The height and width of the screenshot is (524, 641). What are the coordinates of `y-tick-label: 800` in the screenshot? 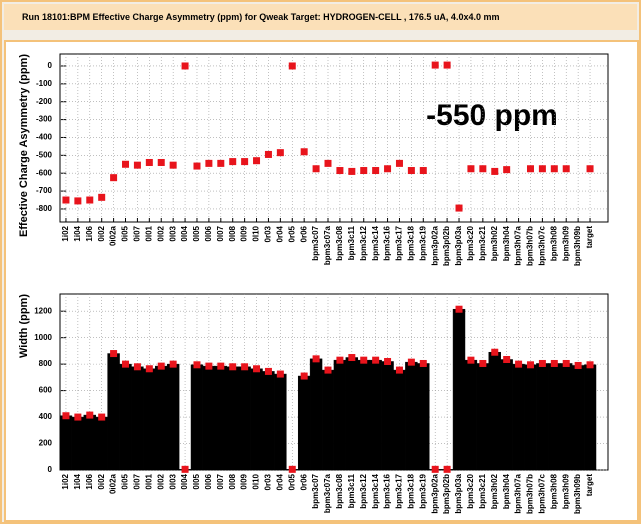 It's located at (46, 363).